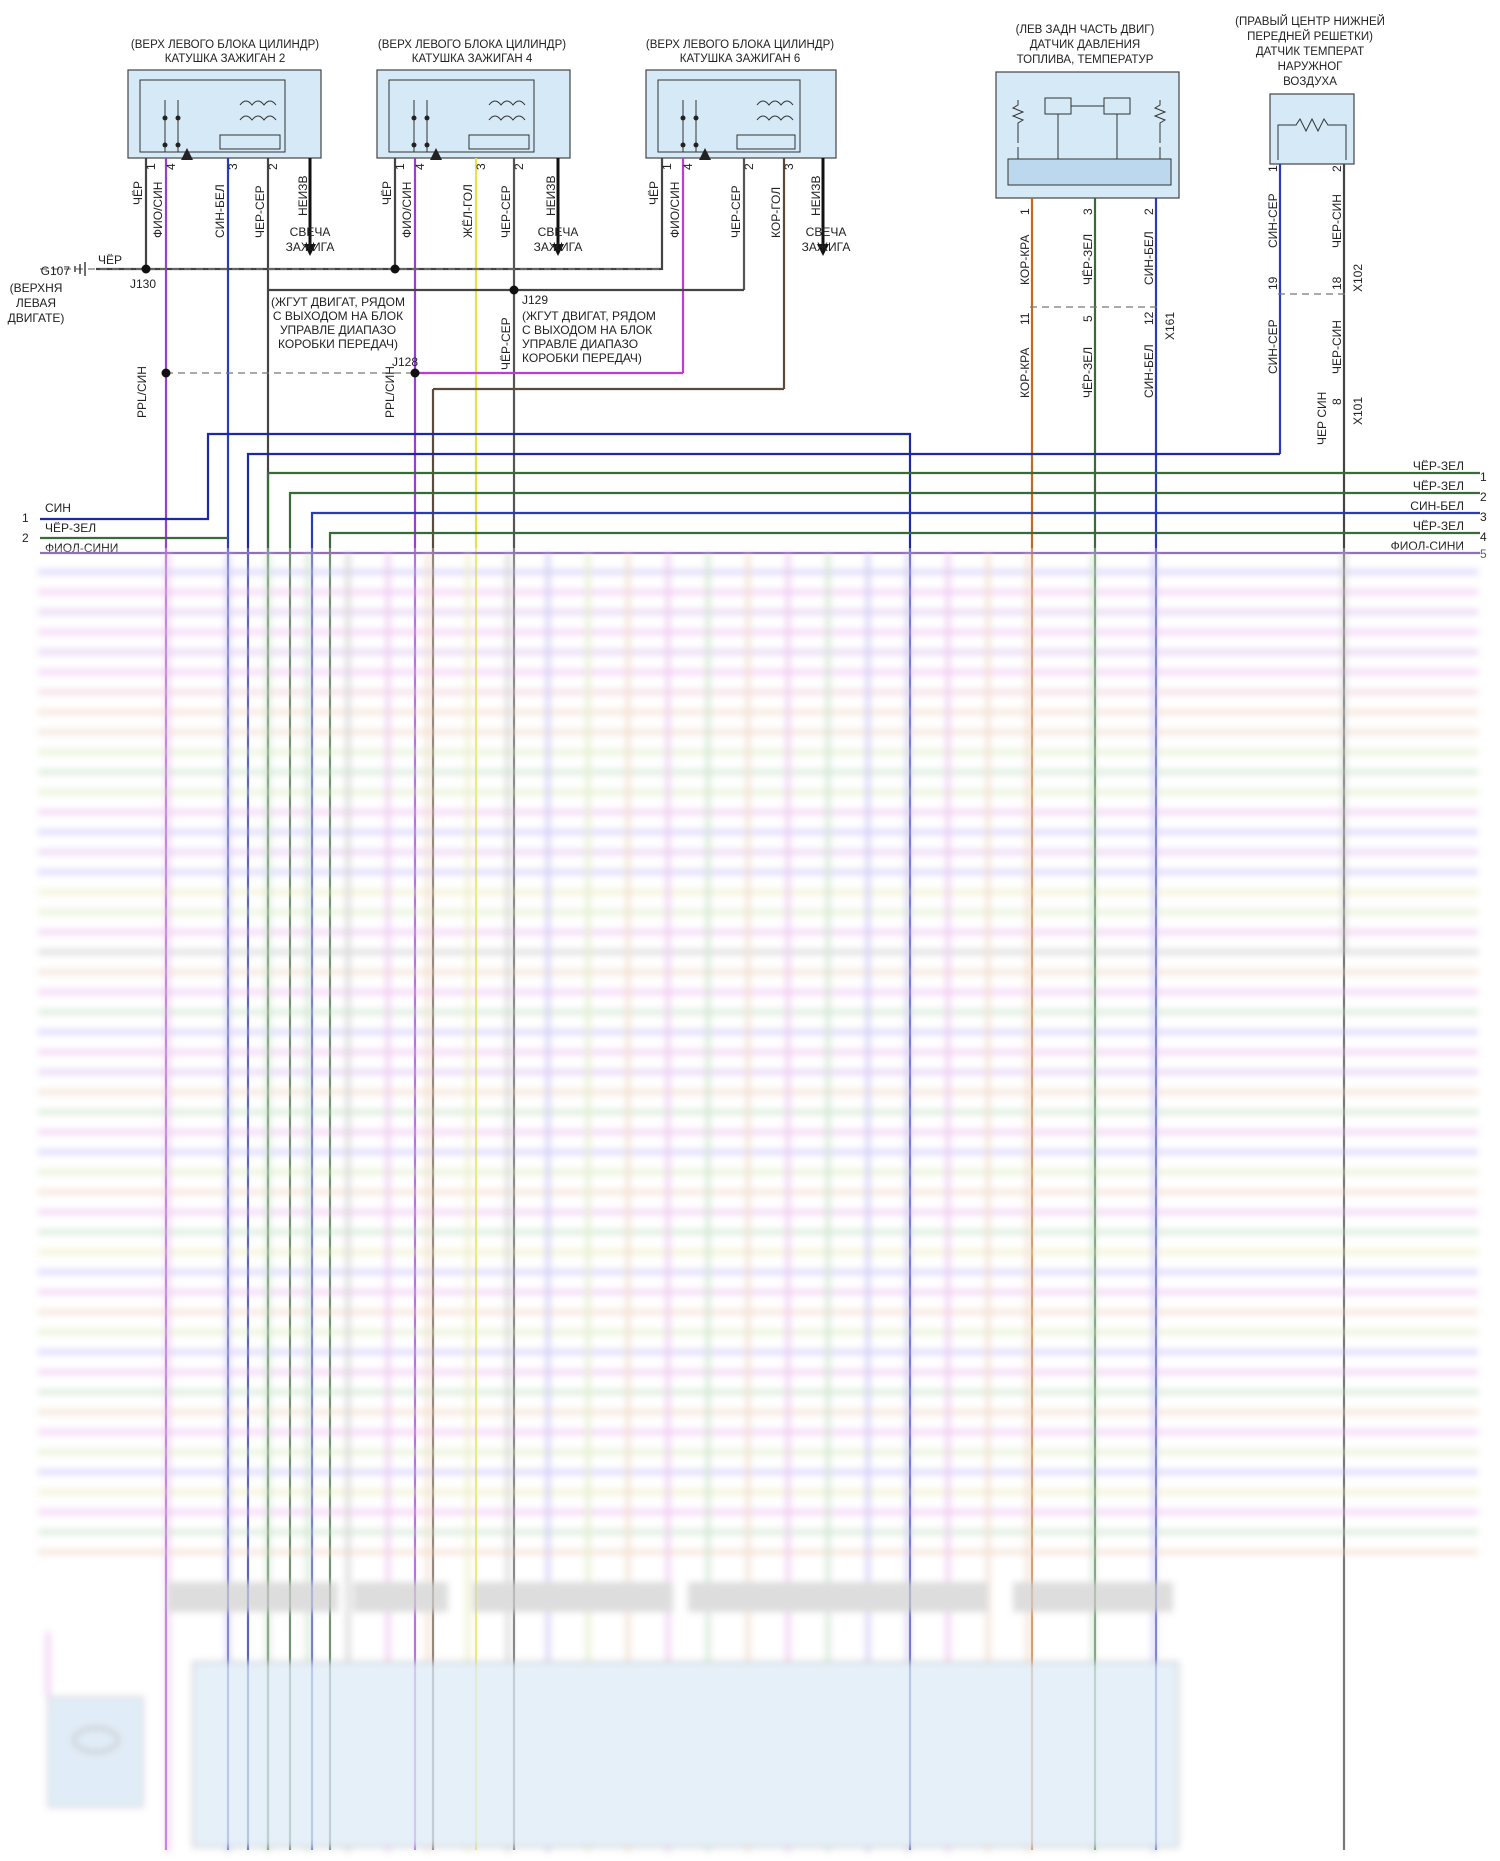  What do you see at coordinates (338, 330) in the screenshot?
I see `j128-note-3: УПРАВЛЕ ДИАПАЗО` at bounding box center [338, 330].